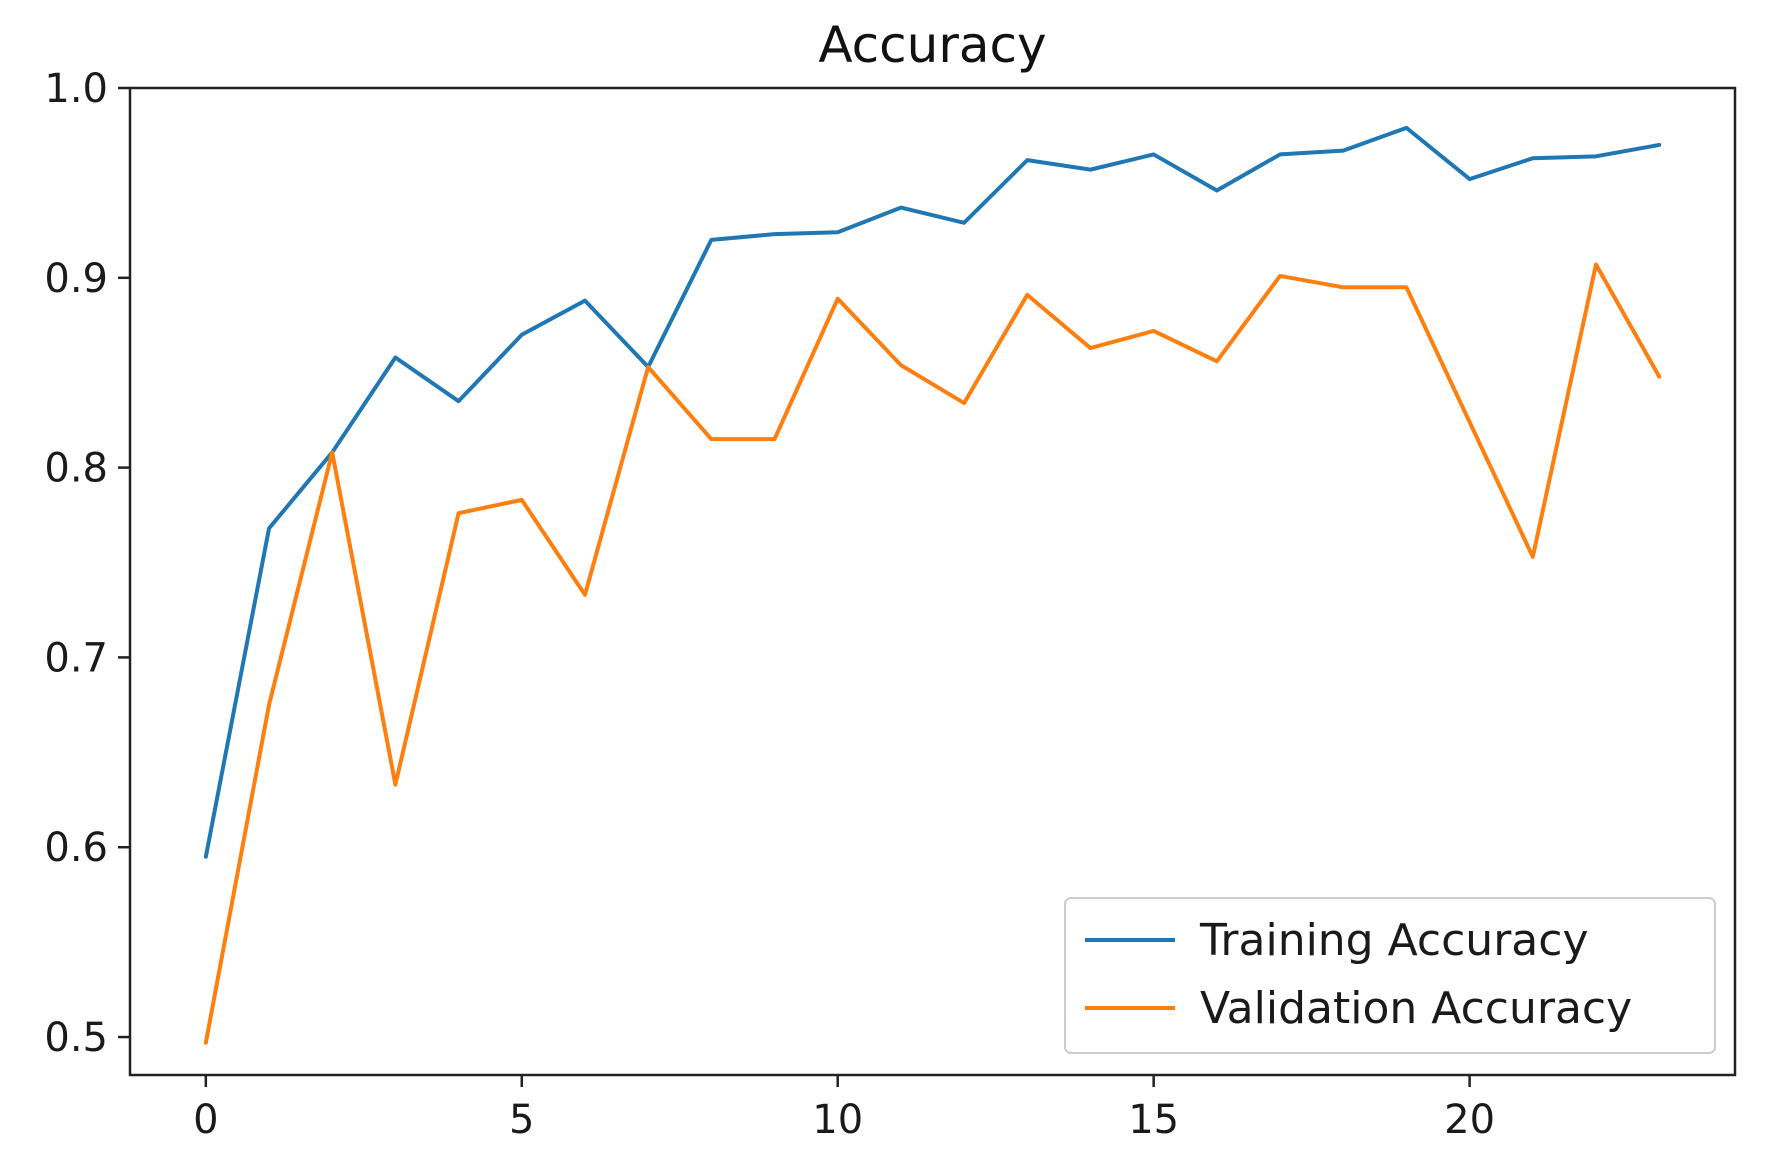 The image size is (1765, 1165). I want to click on y-tick-label: 0.8, so click(76, 469).